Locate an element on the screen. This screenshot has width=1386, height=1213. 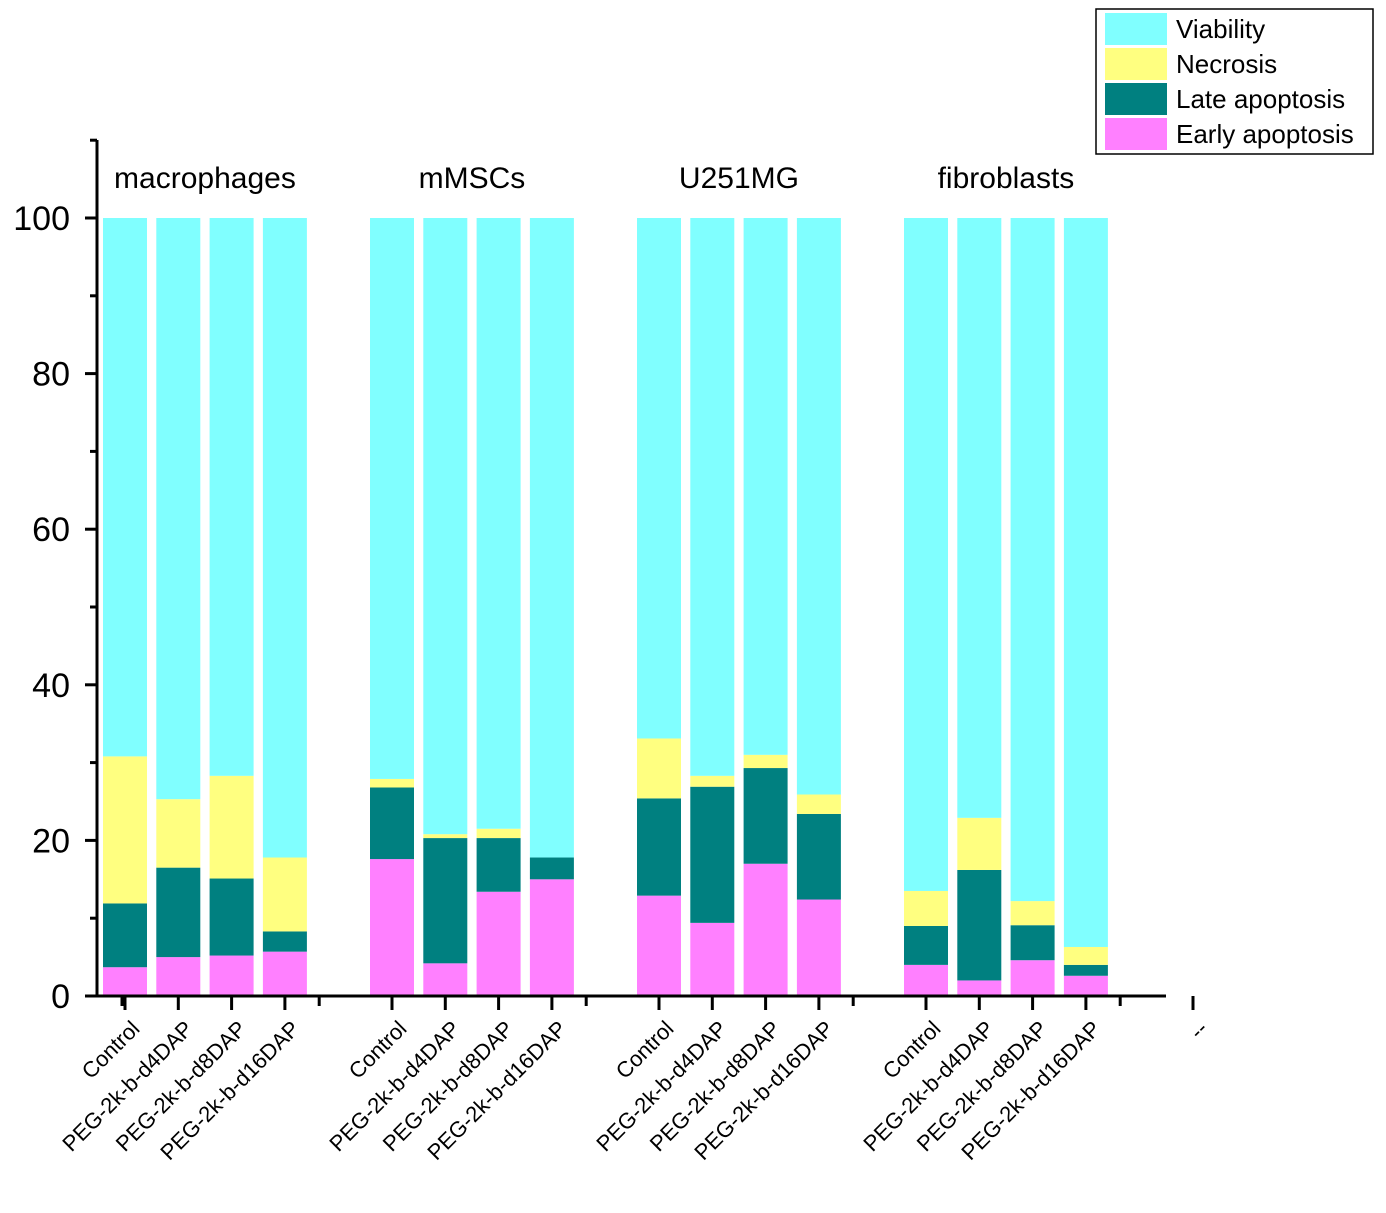
group-label-U251MG: U251MG is located at coordinates (739, 178).